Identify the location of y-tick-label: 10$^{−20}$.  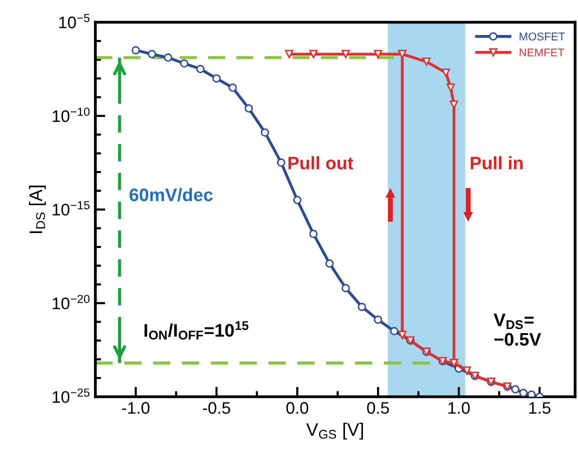
(71, 302).